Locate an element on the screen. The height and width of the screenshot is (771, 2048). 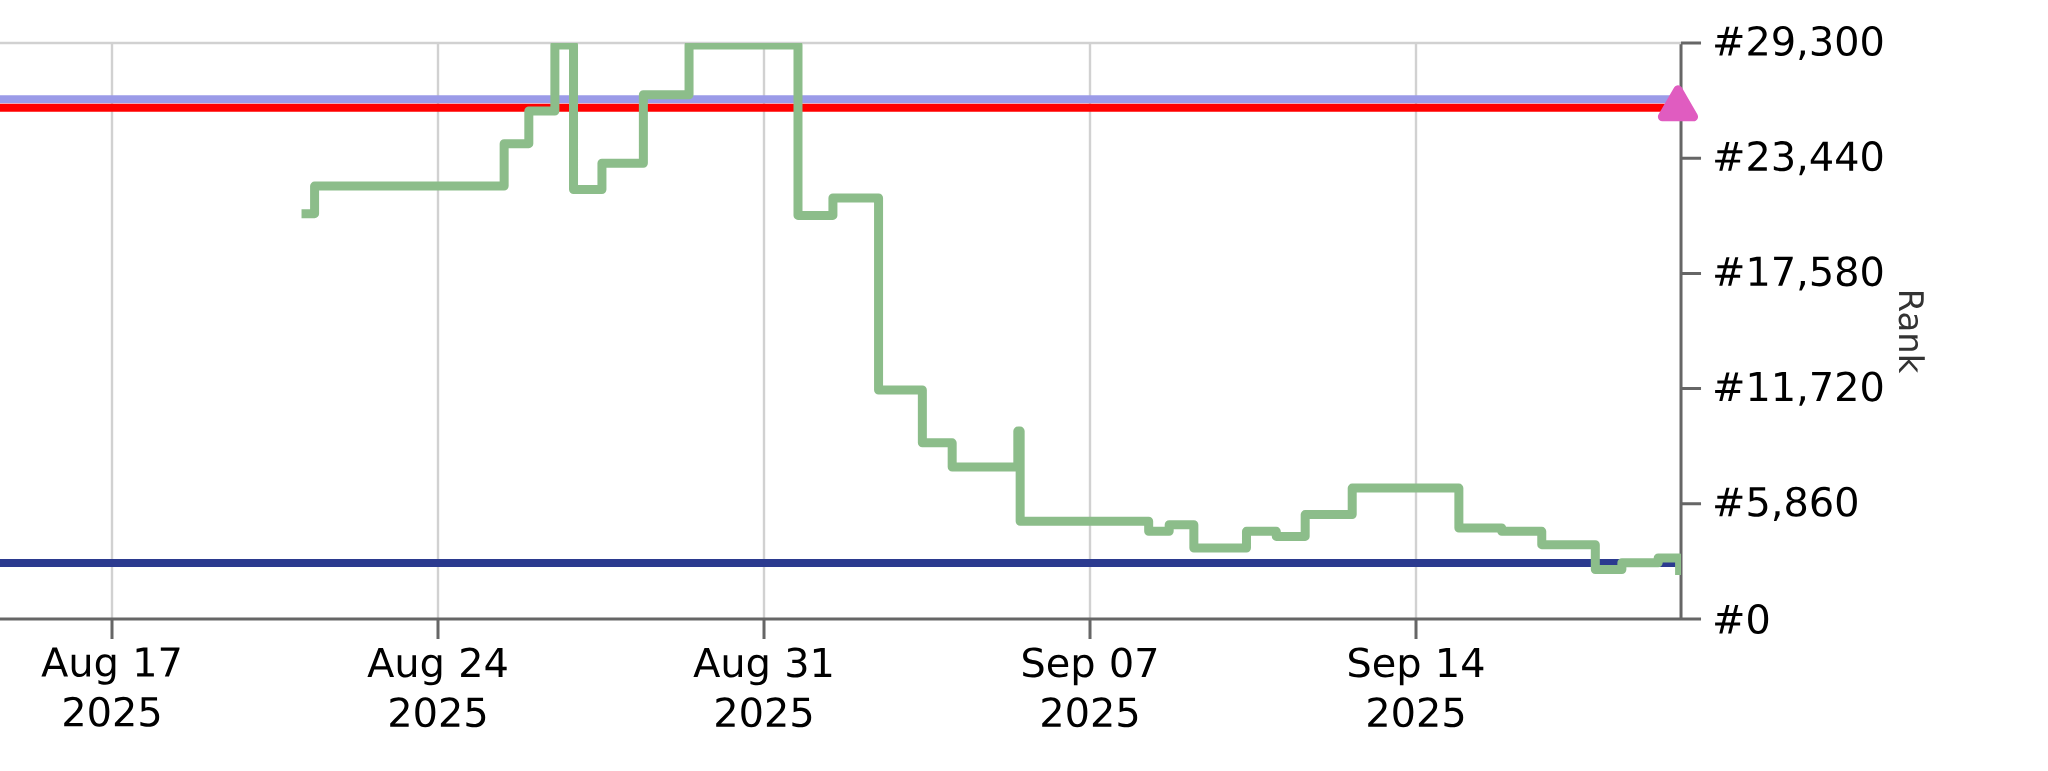
y-tick-label: #5,860 is located at coordinates (1786, 503).